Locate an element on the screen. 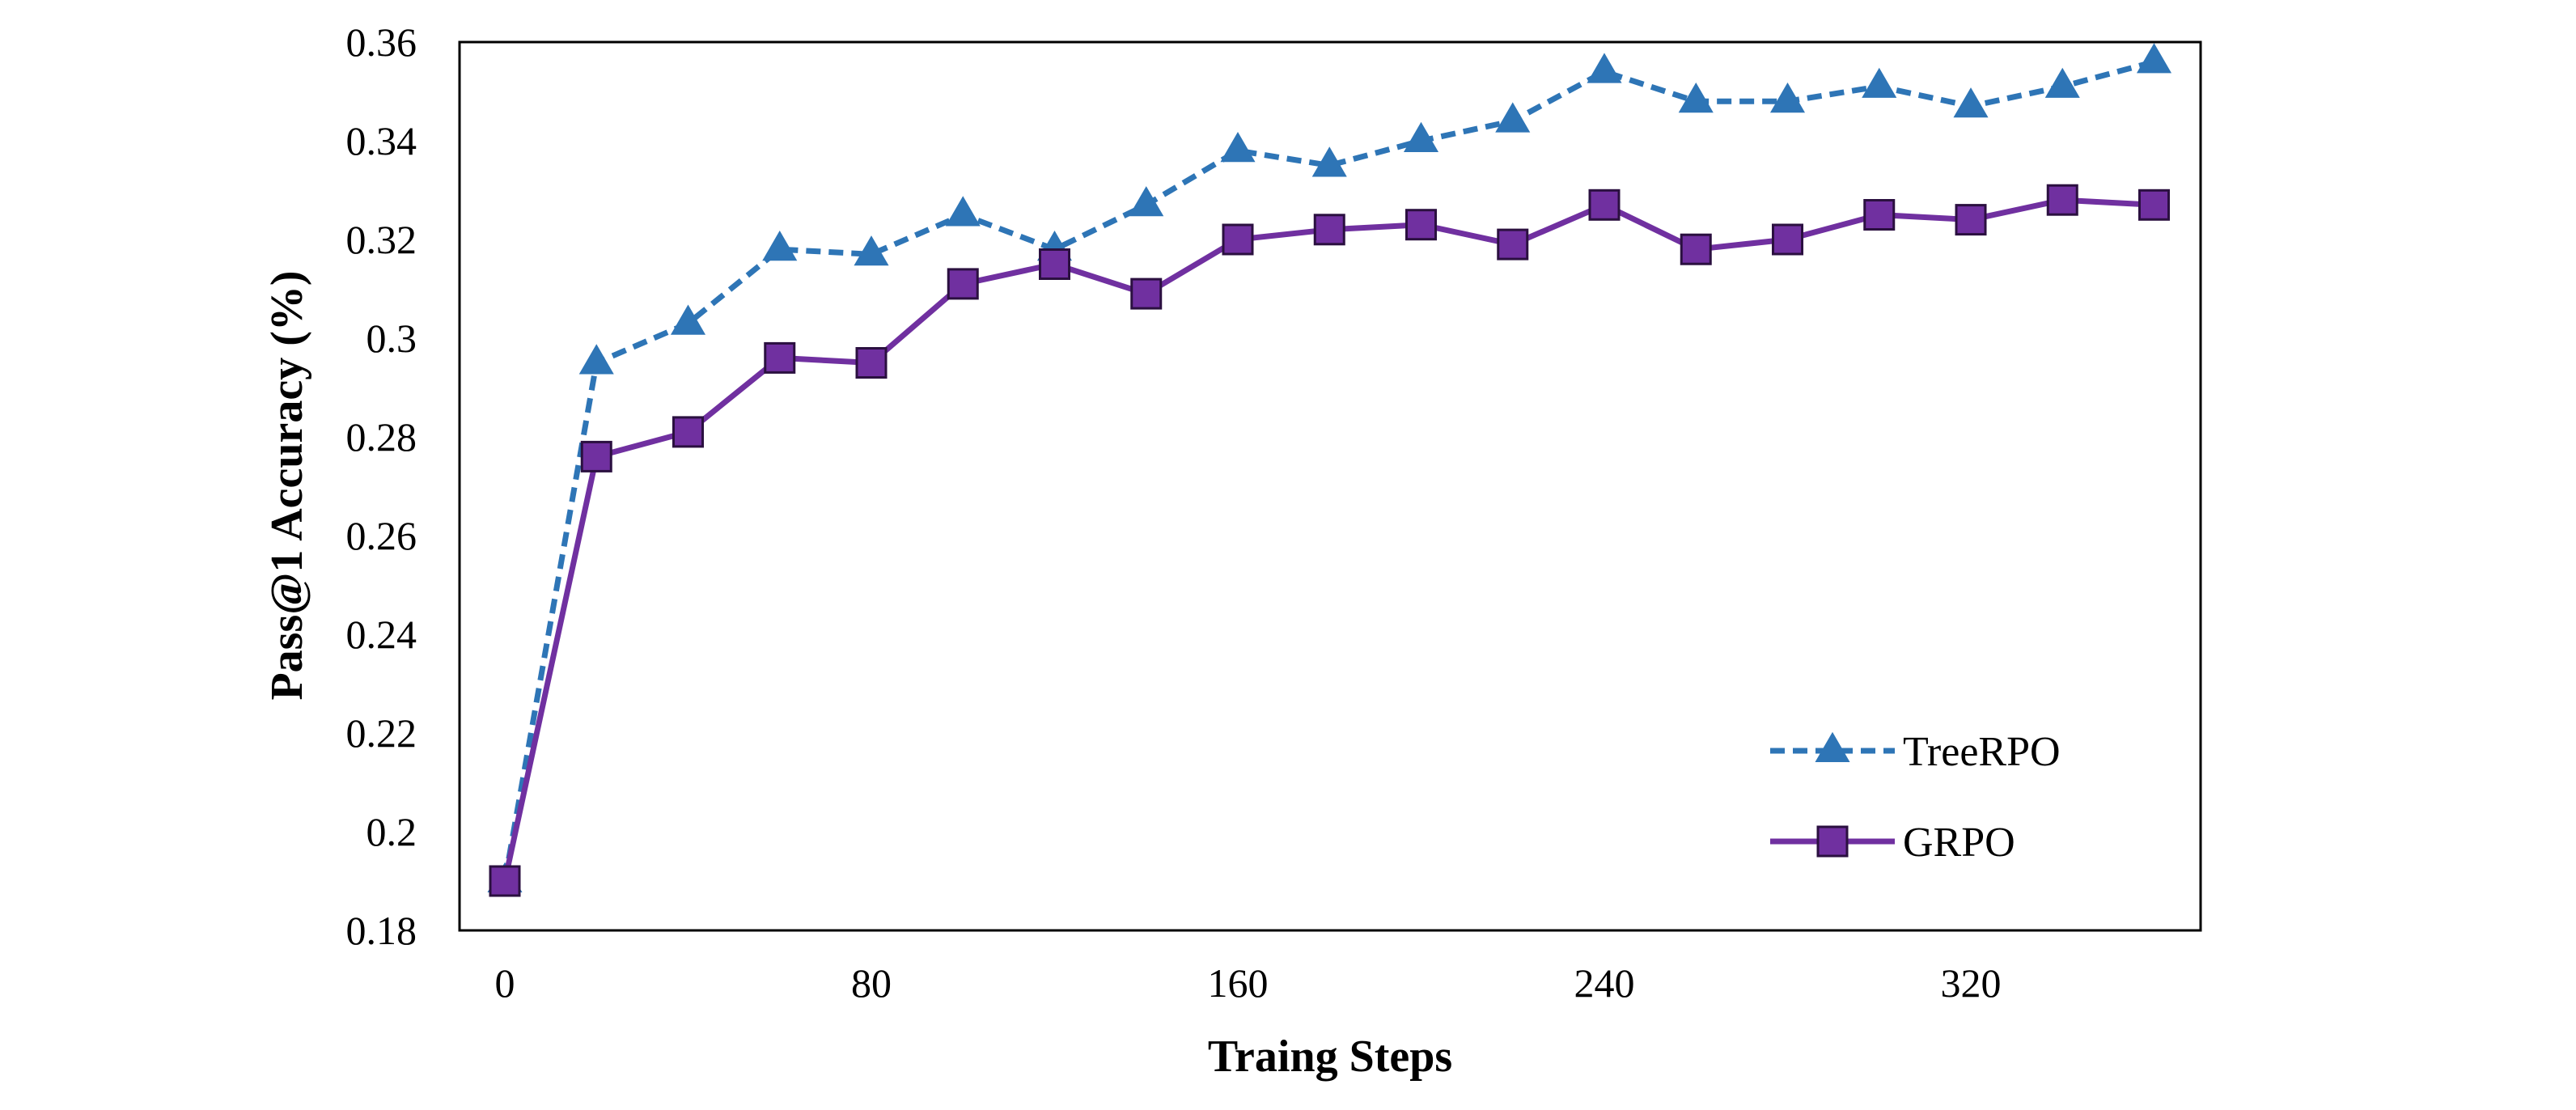  y-axis-ticks: 0.18 0.2 0.22 0.24 0.26 0.28 0.3 0.32 0.34 0.36 is located at coordinates (381, 486).